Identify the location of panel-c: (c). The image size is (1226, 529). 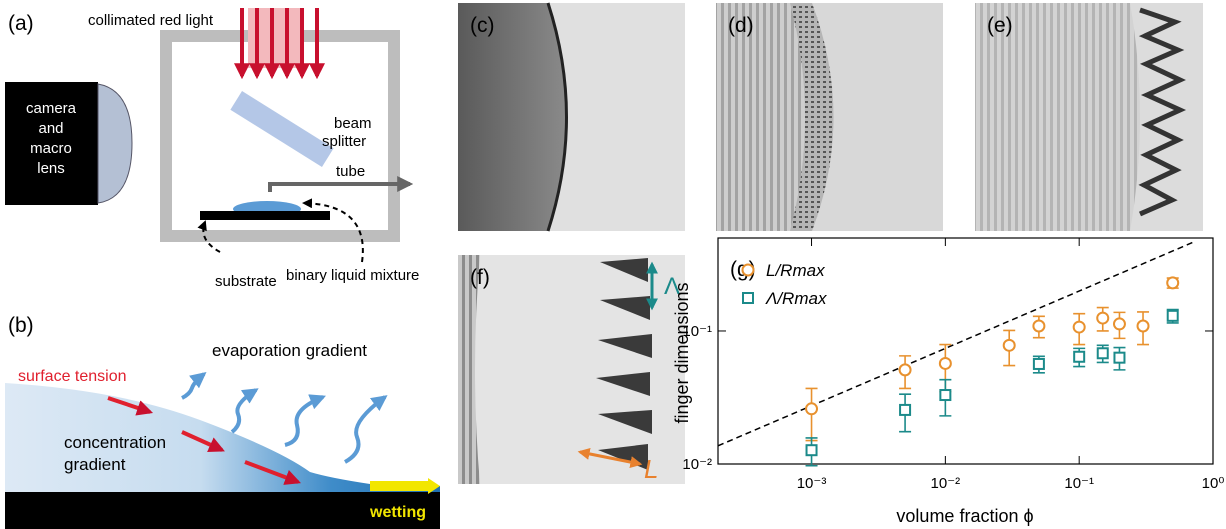
(571, 117).